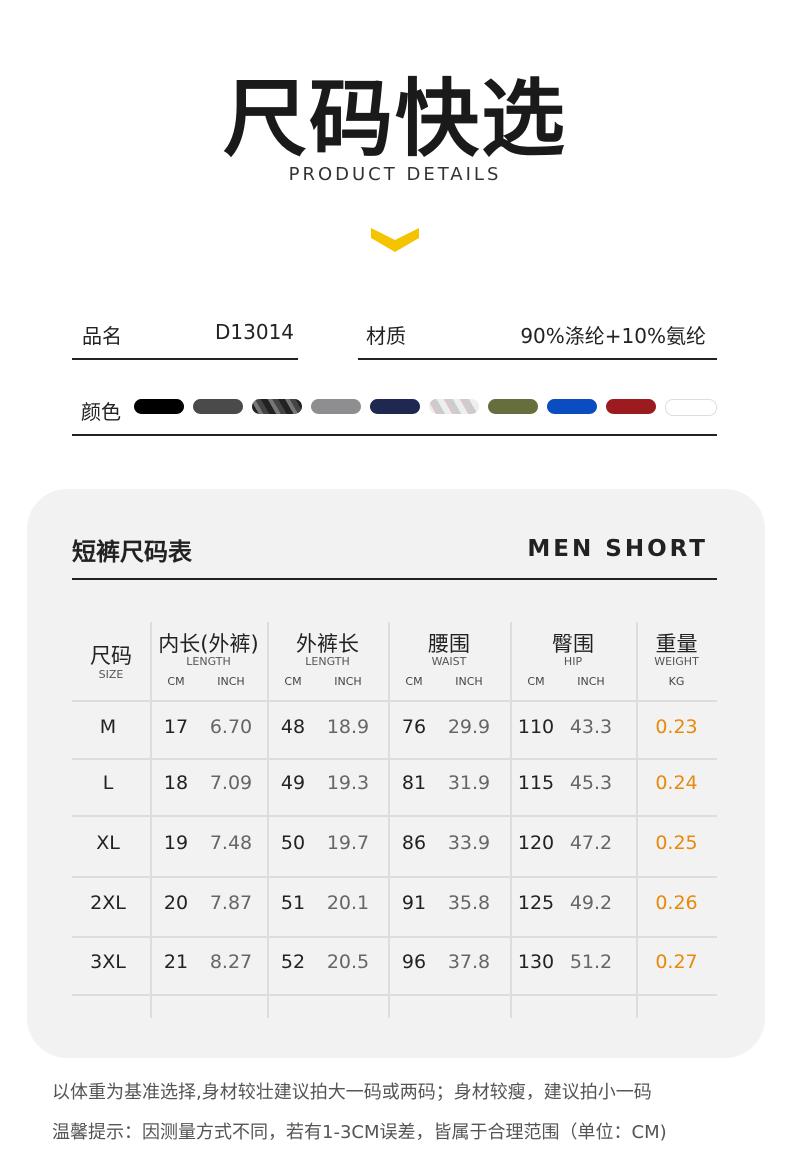  What do you see at coordinates (108, 962) in the screenshot?
I see `size-cell: 3XL` at bounding box center [108, 962].